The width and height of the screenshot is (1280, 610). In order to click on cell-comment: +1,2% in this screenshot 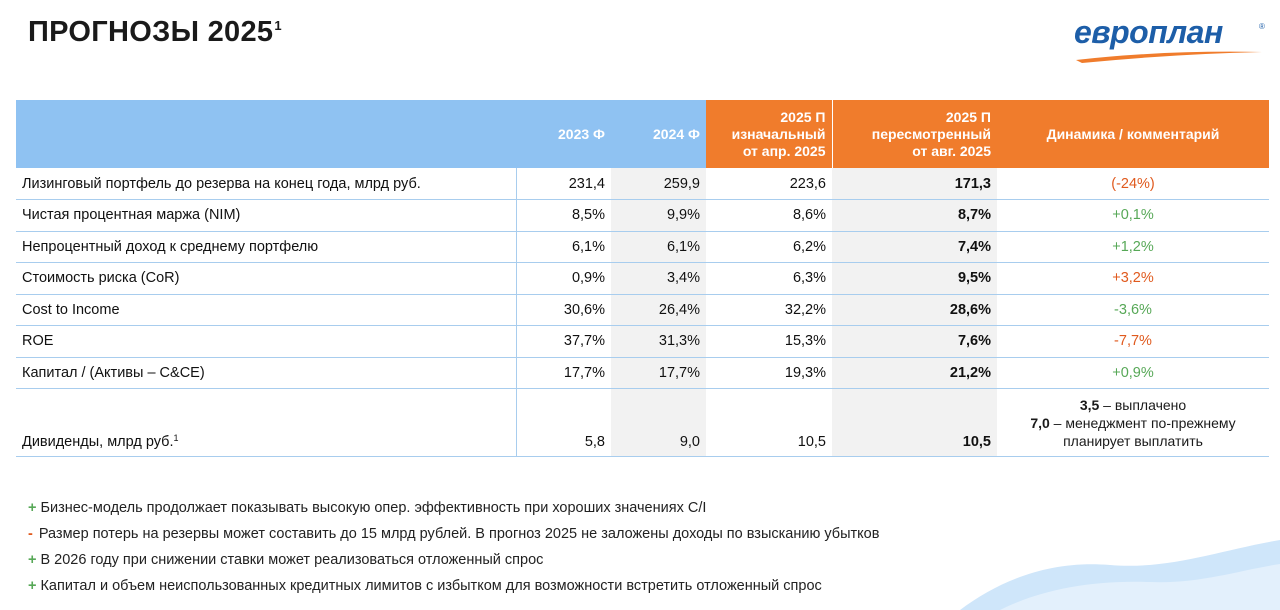, I will do `click(1133, 247)`.